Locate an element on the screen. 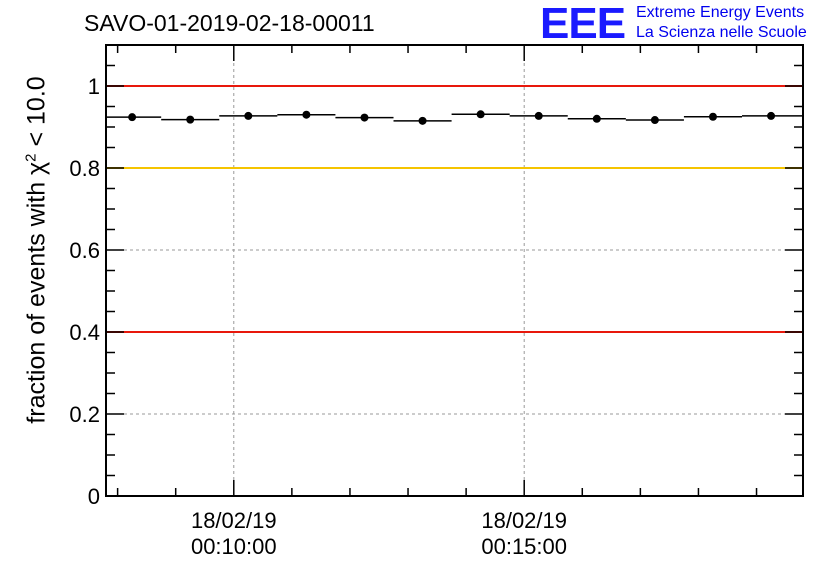 The height and width of the screenshot is (572, 836). x-tick-time: 00:15:00 is located at coordinates (524, 546).